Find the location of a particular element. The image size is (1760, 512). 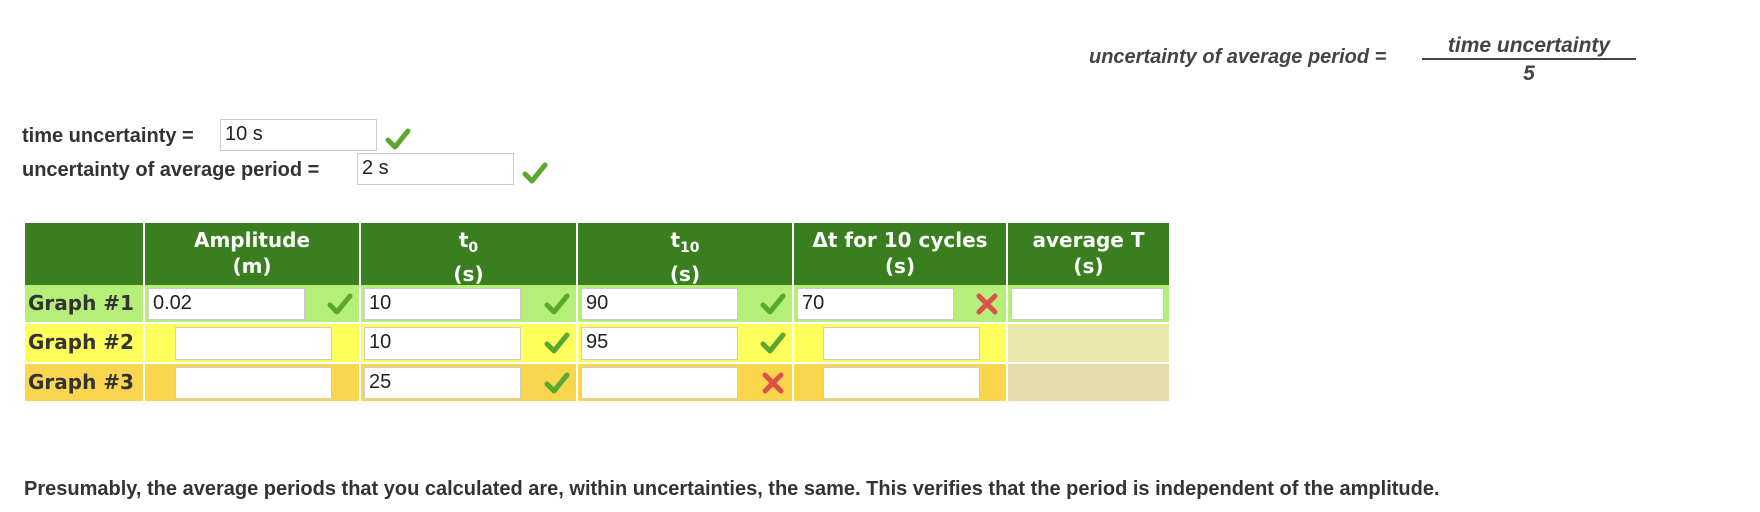

formula-label: uncertainty of average period = is located at coordinates (1238, 57).